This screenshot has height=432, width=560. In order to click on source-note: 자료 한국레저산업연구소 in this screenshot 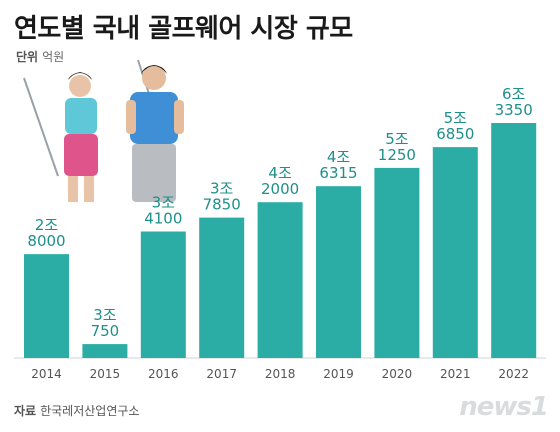, I will do `click(76, 410)`.